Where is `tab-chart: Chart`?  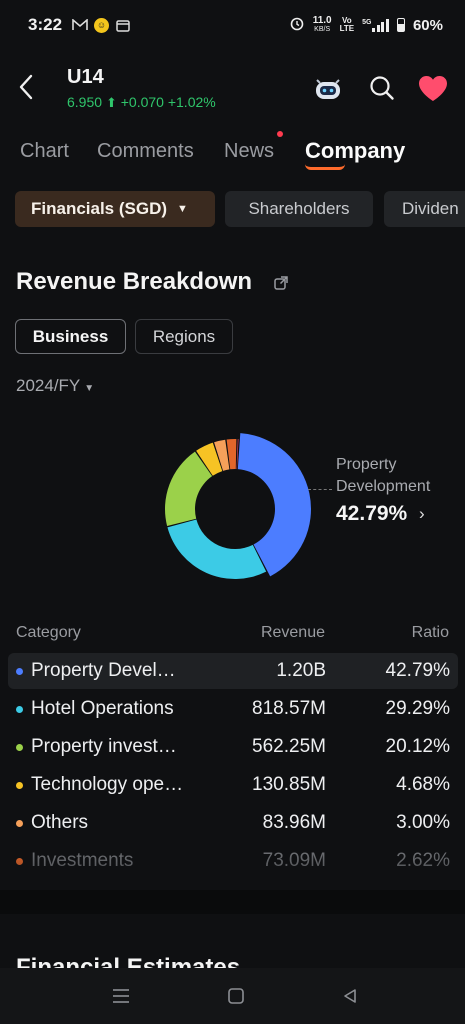
tab-chart: Chart is located at coordinates (44, 151).